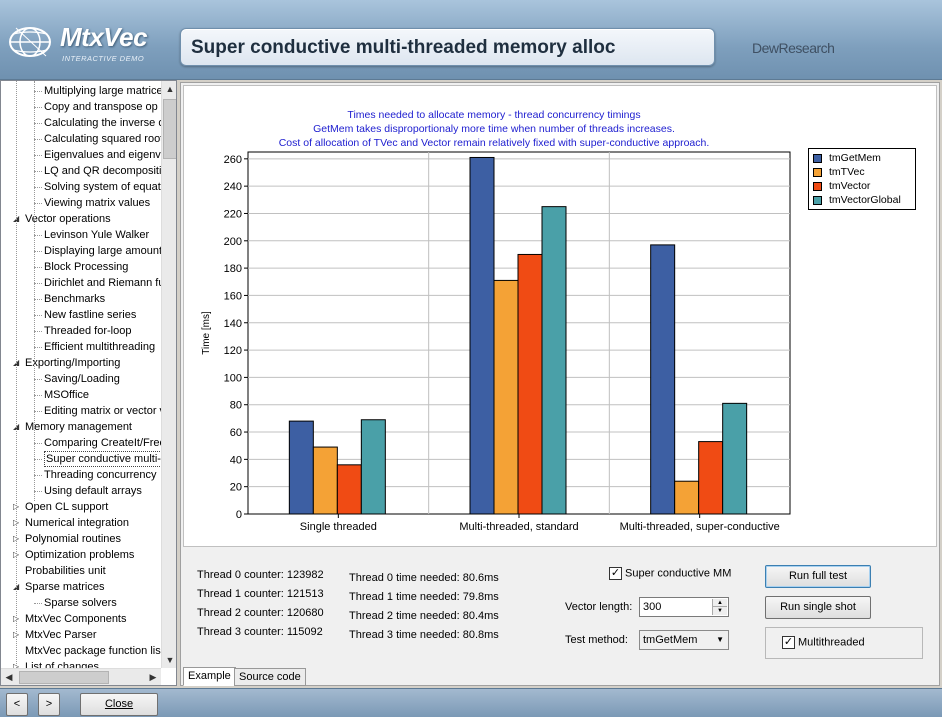 Image resolution: width=942 pixels, height=717 pixels. Describe the element at coordinates (67, 395) in the screenshot. I see `tree-item: MSOffice` at that location.